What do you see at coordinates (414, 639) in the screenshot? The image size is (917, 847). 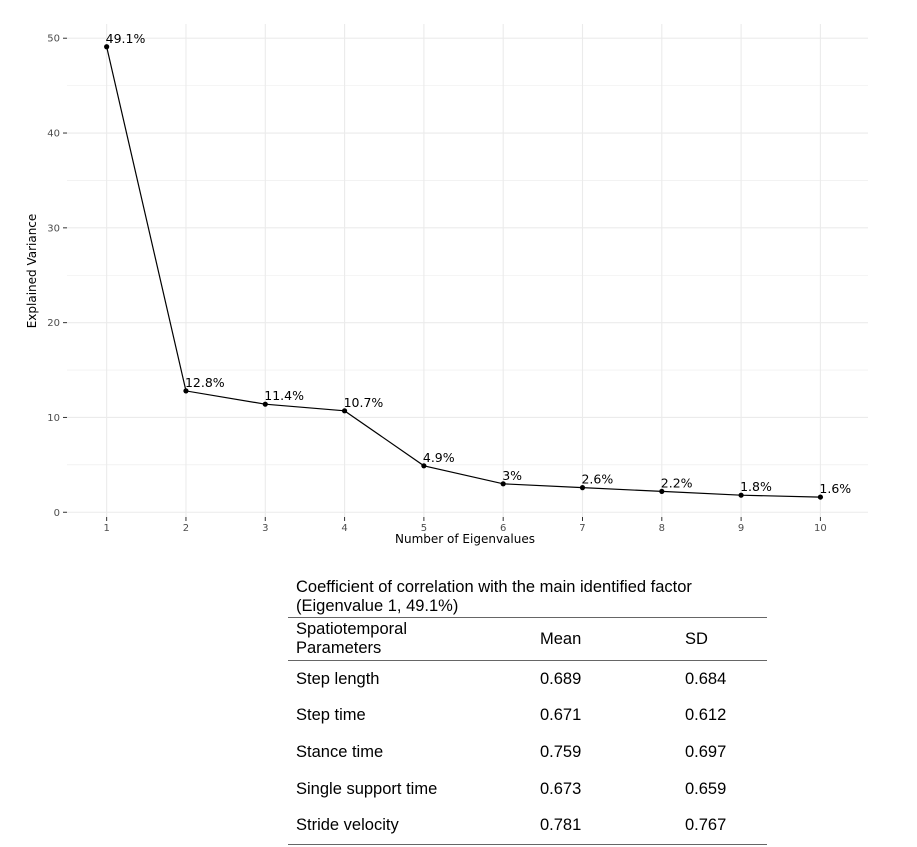 I see `header-parameters: Spatiotemporal Parameters` at bounding box center [414, 639].